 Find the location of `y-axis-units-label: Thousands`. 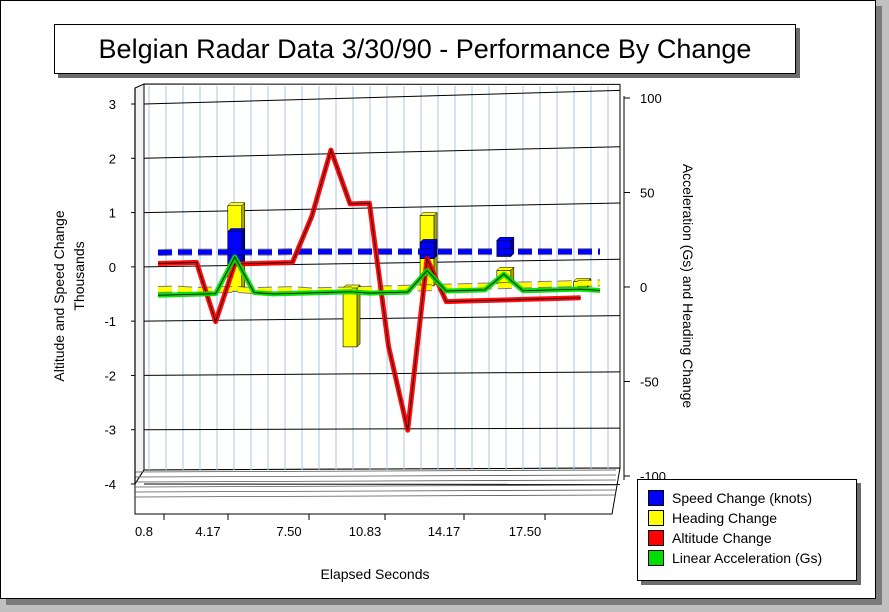

y-axis-units-label: Thousands is located at coordinates (79, 275).